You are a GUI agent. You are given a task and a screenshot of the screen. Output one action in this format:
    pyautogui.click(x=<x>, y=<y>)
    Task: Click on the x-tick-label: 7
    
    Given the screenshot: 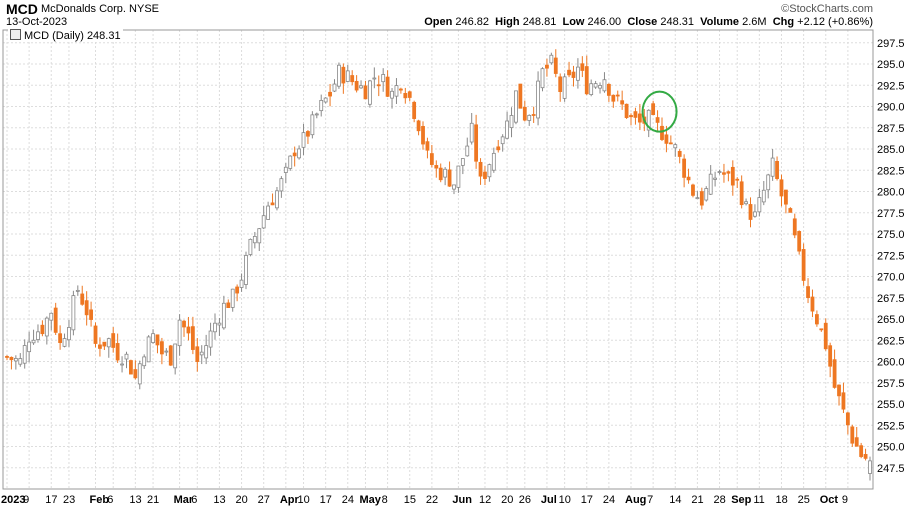 What is the action you would take?
    pyautogui.click(x=650, y=500)
    